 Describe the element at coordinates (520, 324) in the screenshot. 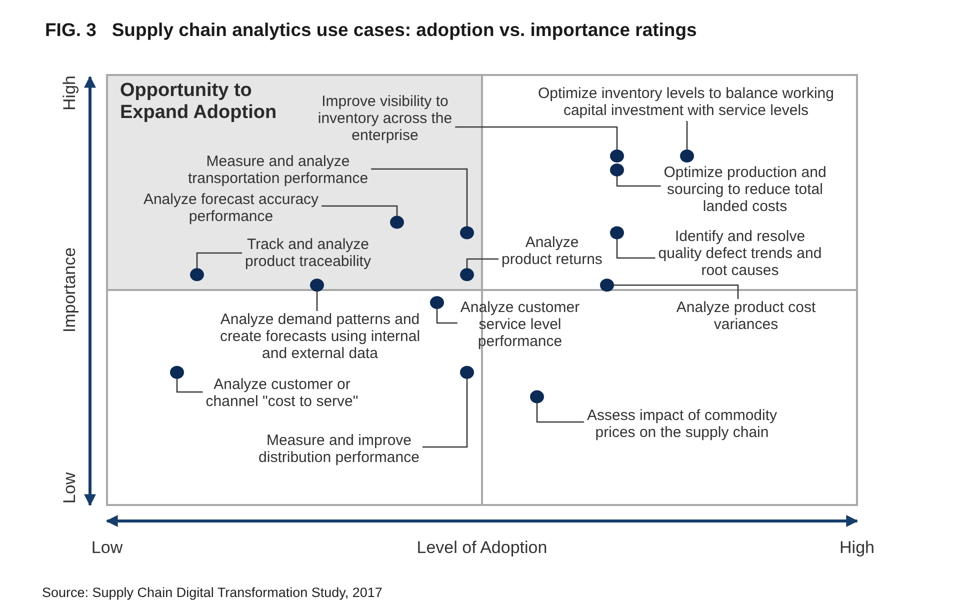

I see `annotation: Analyze customer service level performance` at that location.